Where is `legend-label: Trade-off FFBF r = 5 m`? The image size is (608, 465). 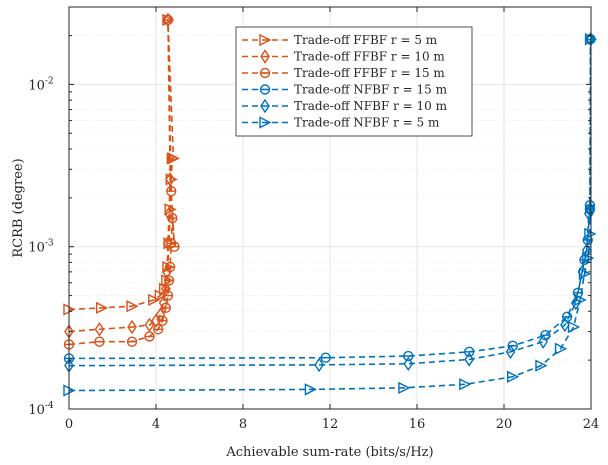
legend-label: Trade-off FFBF r = 5 m is located at coordinates (366, 40).